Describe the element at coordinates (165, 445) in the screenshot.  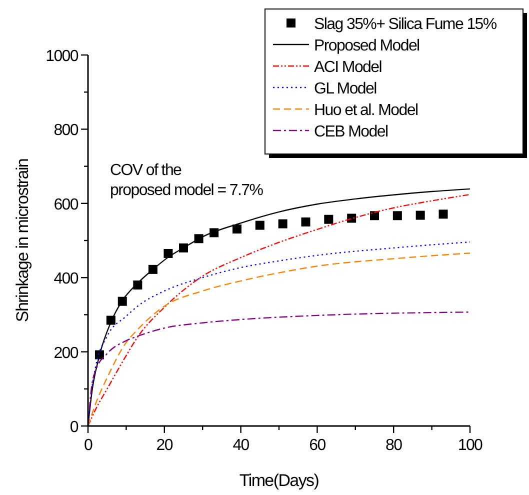
I see `x-tick-label: 20` at that location.